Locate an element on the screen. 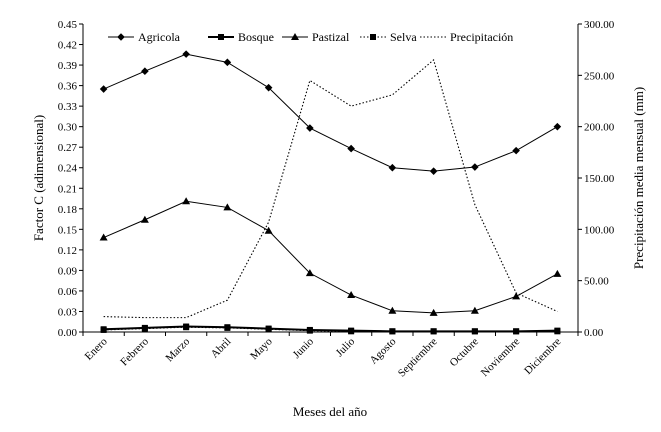 Image resolution: width=661 pixels, height=432 pixels. y2-tick-label: 100.00 is located at coordinates (599, 230).